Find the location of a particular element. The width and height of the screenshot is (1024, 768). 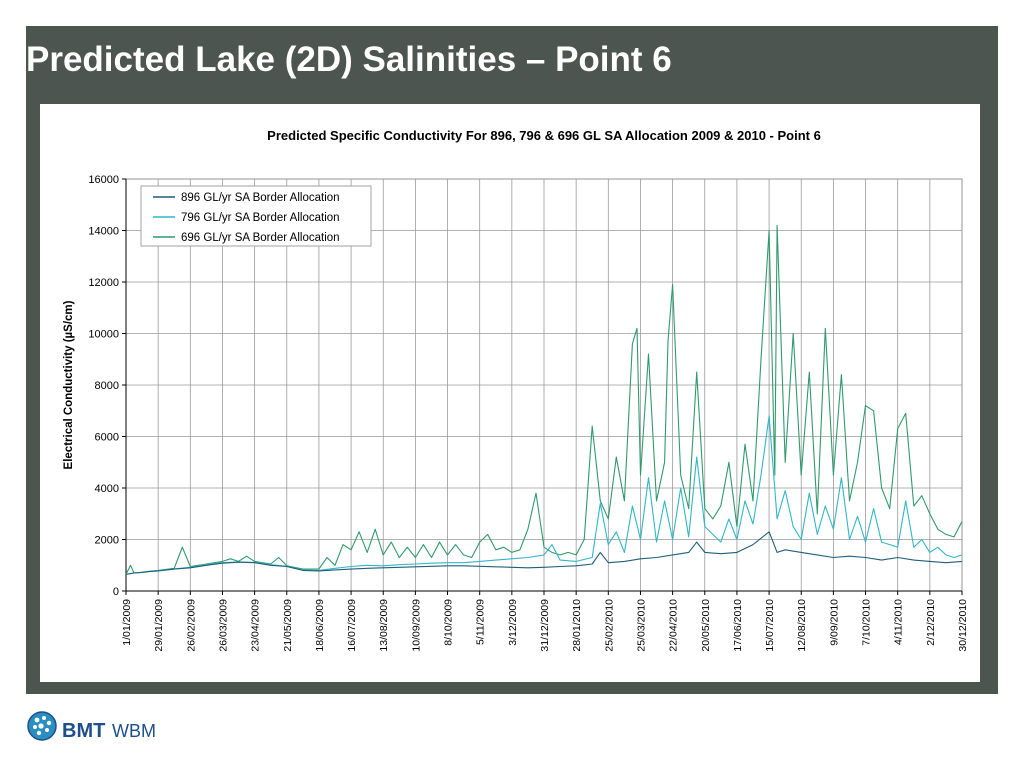

bmt-wbm-logo: BMT WBM is located at coordinates (91, 730).